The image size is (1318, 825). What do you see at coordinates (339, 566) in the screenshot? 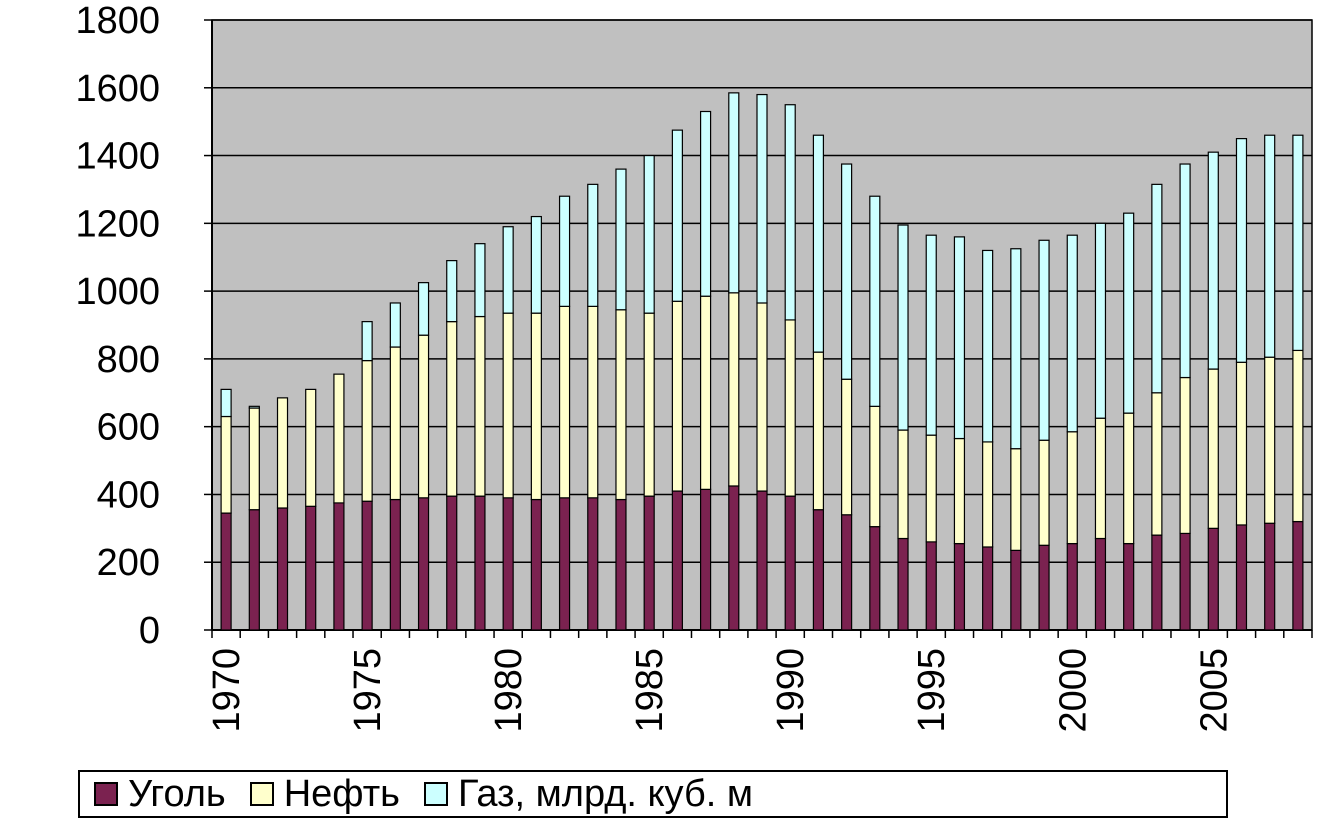
I see `bar-coal-1974` at bounding box center [339, 566].